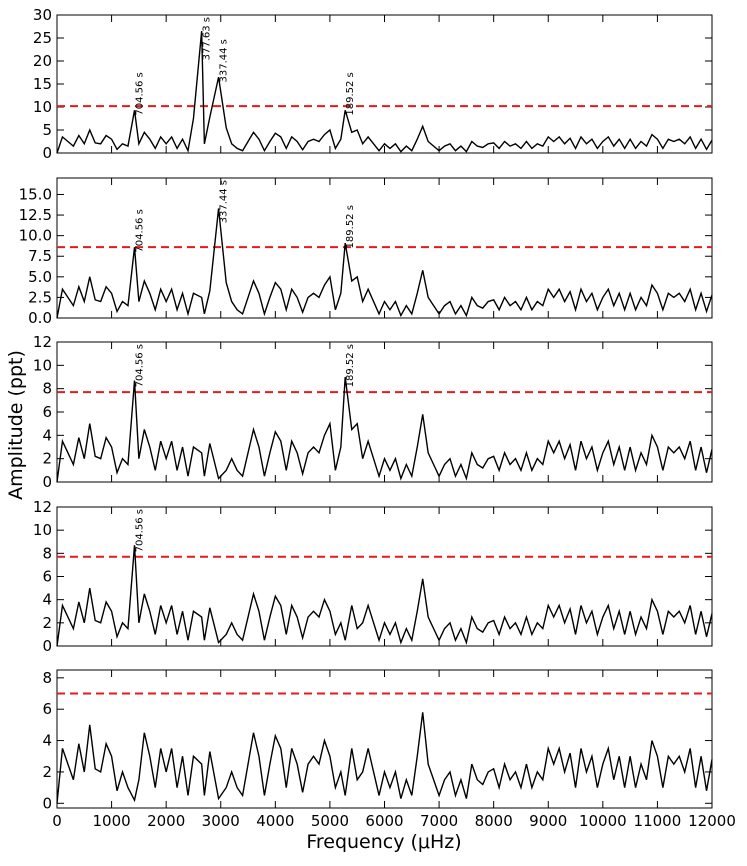 The image size is (747, 866). Describe the element at coordinates (42, 38) in the screenshot. I see `y-tick-label: 25` at that location.